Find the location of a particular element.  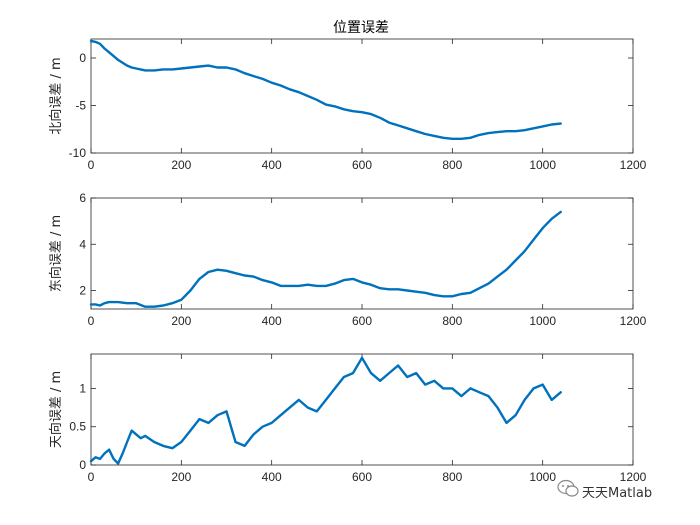

x-tick-label: 1200 is located at coordinates (633, 165).